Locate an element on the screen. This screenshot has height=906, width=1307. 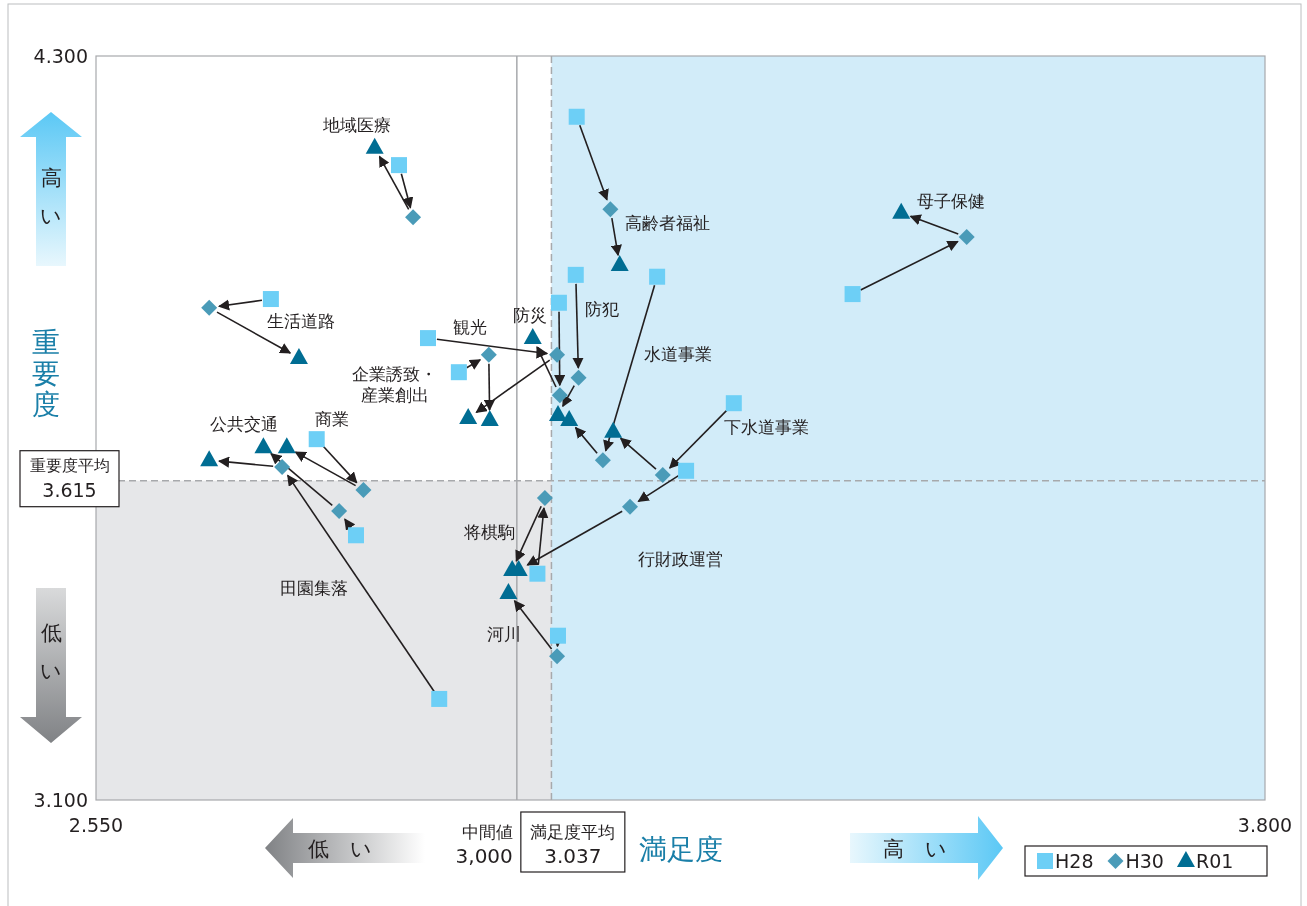
x-tick-label: 3.800 is located at coordinates (1265, 825).